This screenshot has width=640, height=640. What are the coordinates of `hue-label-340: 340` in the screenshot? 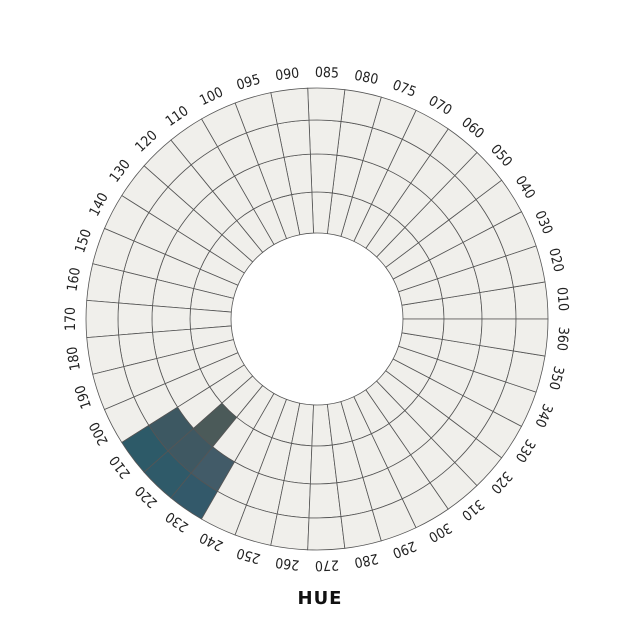 It's located at (543, 415).